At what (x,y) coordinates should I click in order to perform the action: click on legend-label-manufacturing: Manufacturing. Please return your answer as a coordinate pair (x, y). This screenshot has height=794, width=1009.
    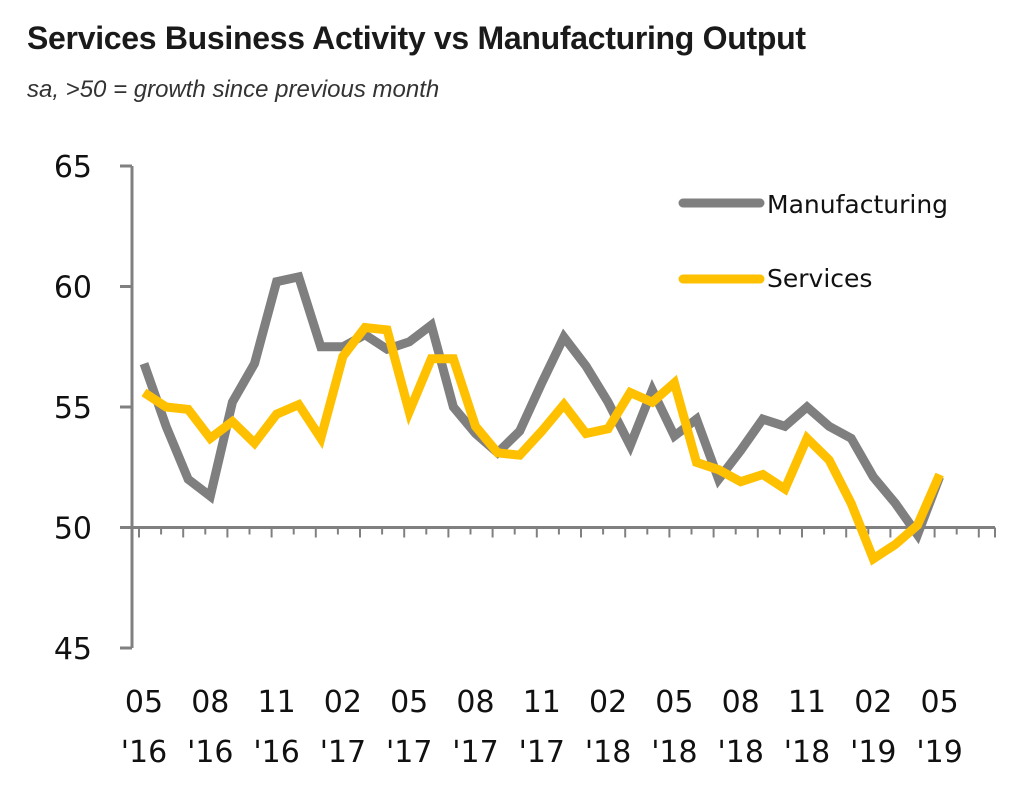
    Looking at the image, I should click on (857, 204).